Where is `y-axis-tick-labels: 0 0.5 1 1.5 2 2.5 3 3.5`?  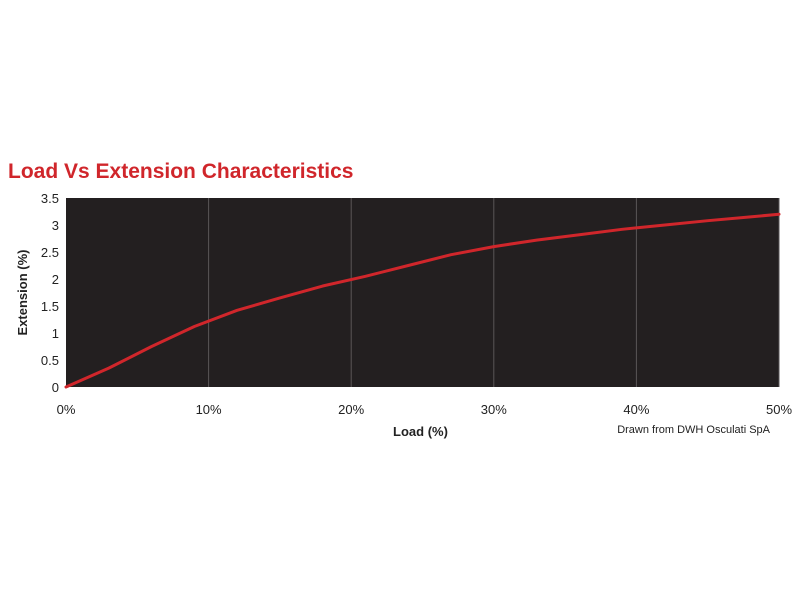 y-axis-tick-labels: 0 0.5 1 1.5 2 2.5 3 3.5 is located at coordinates (50, 293).